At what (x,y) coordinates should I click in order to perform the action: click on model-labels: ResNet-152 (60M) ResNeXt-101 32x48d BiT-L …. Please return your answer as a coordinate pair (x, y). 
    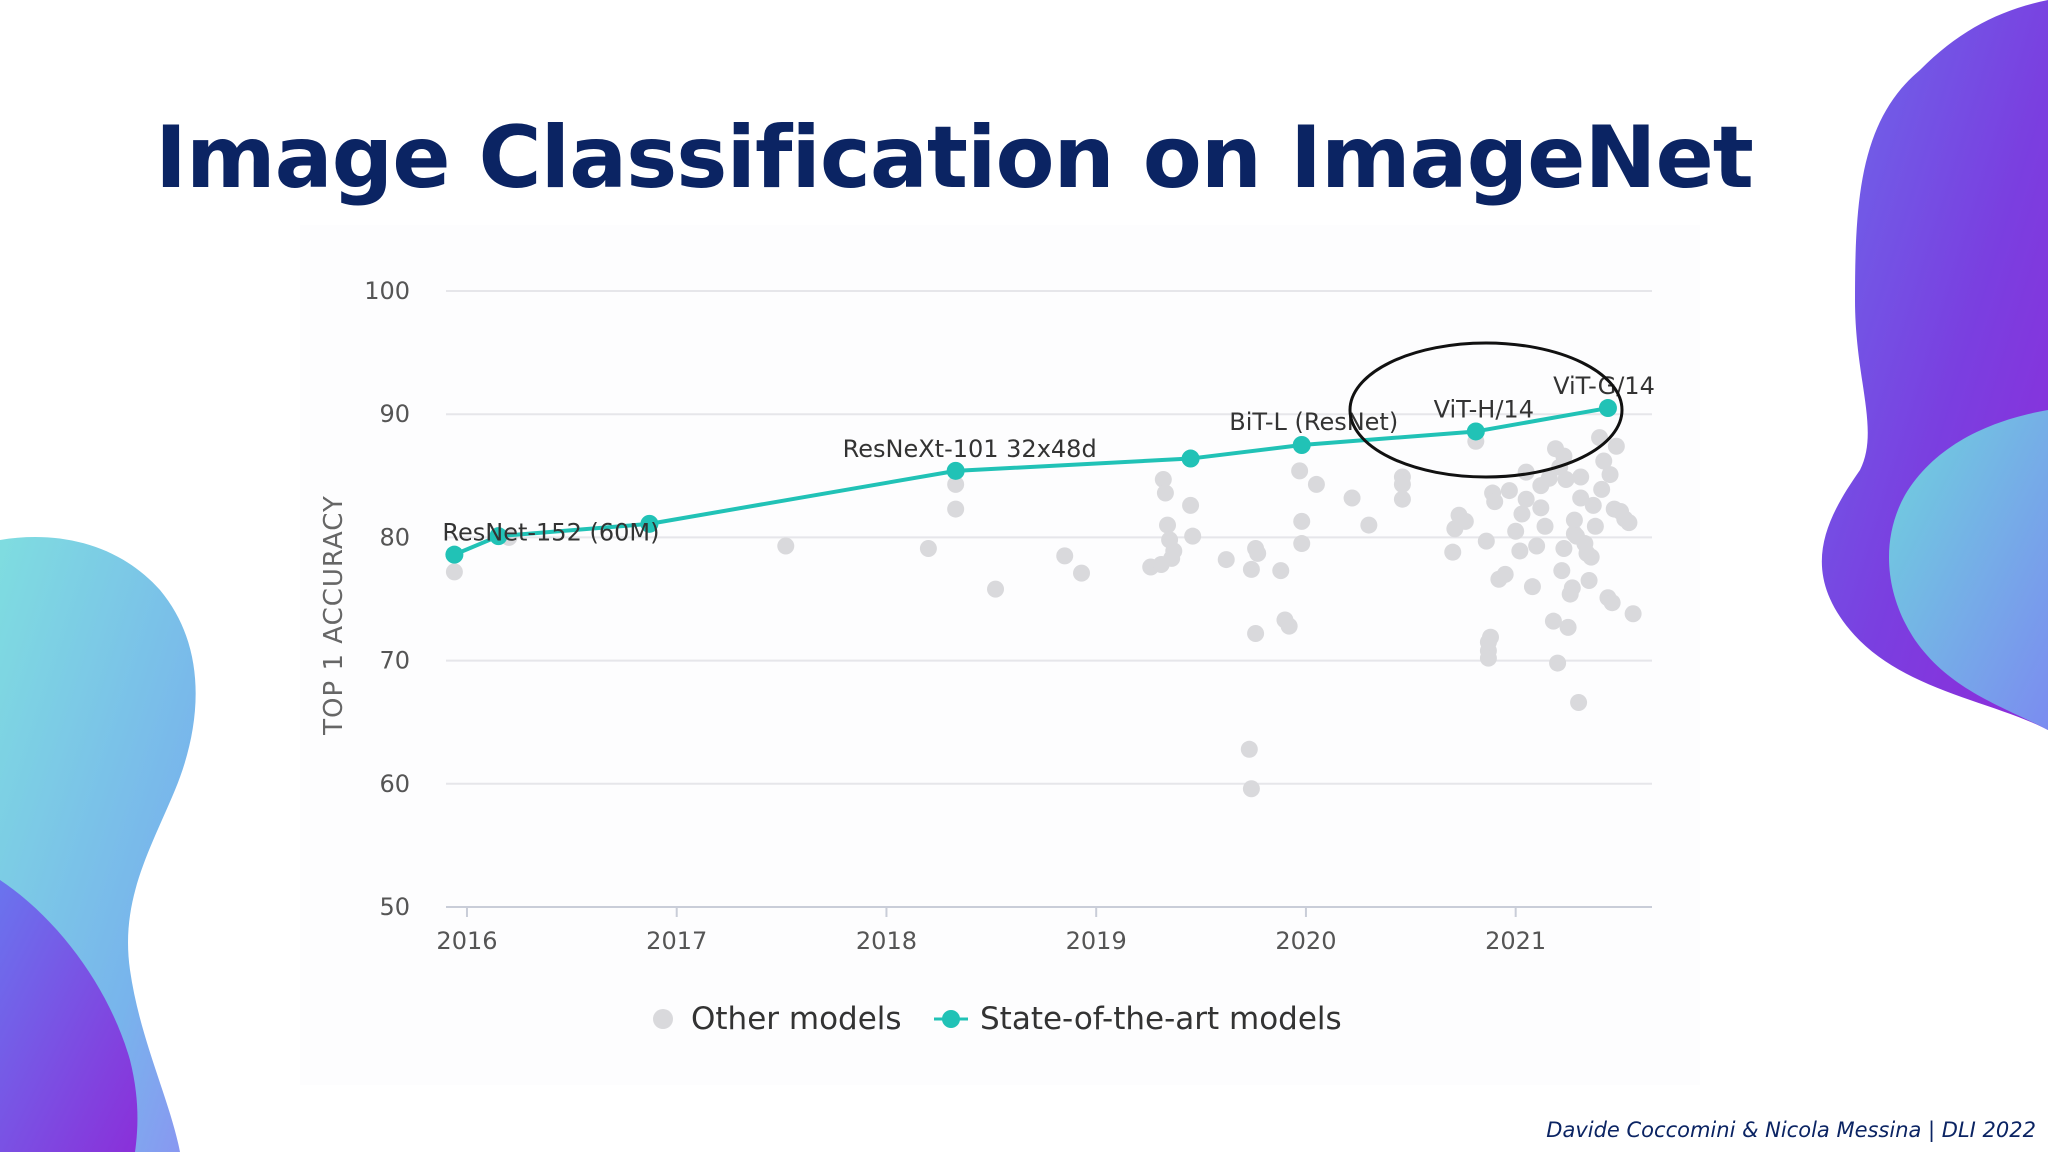
    Looking at the image, I should click on (1048, 459).